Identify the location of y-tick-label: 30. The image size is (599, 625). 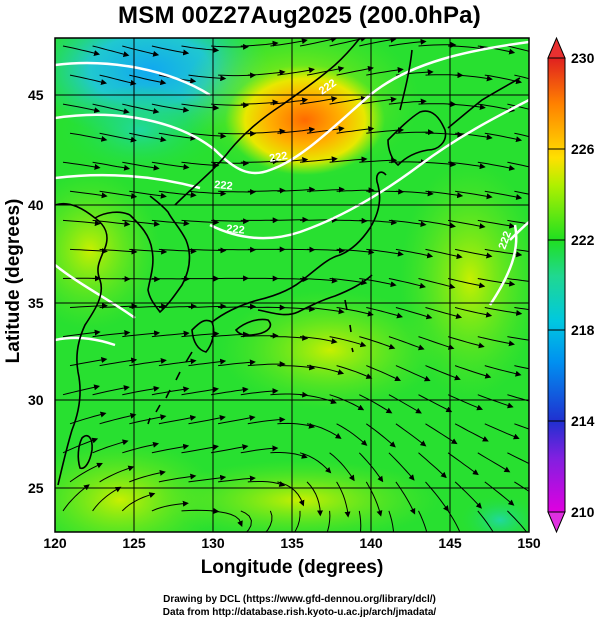
(36, 400).